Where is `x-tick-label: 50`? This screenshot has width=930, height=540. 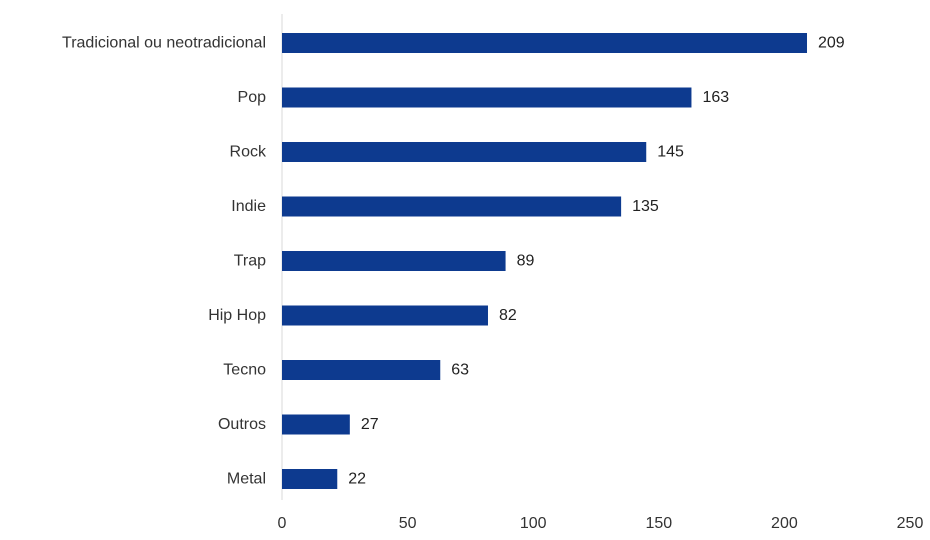
x-tick-label: 50 is located at coordinates (408, 523).